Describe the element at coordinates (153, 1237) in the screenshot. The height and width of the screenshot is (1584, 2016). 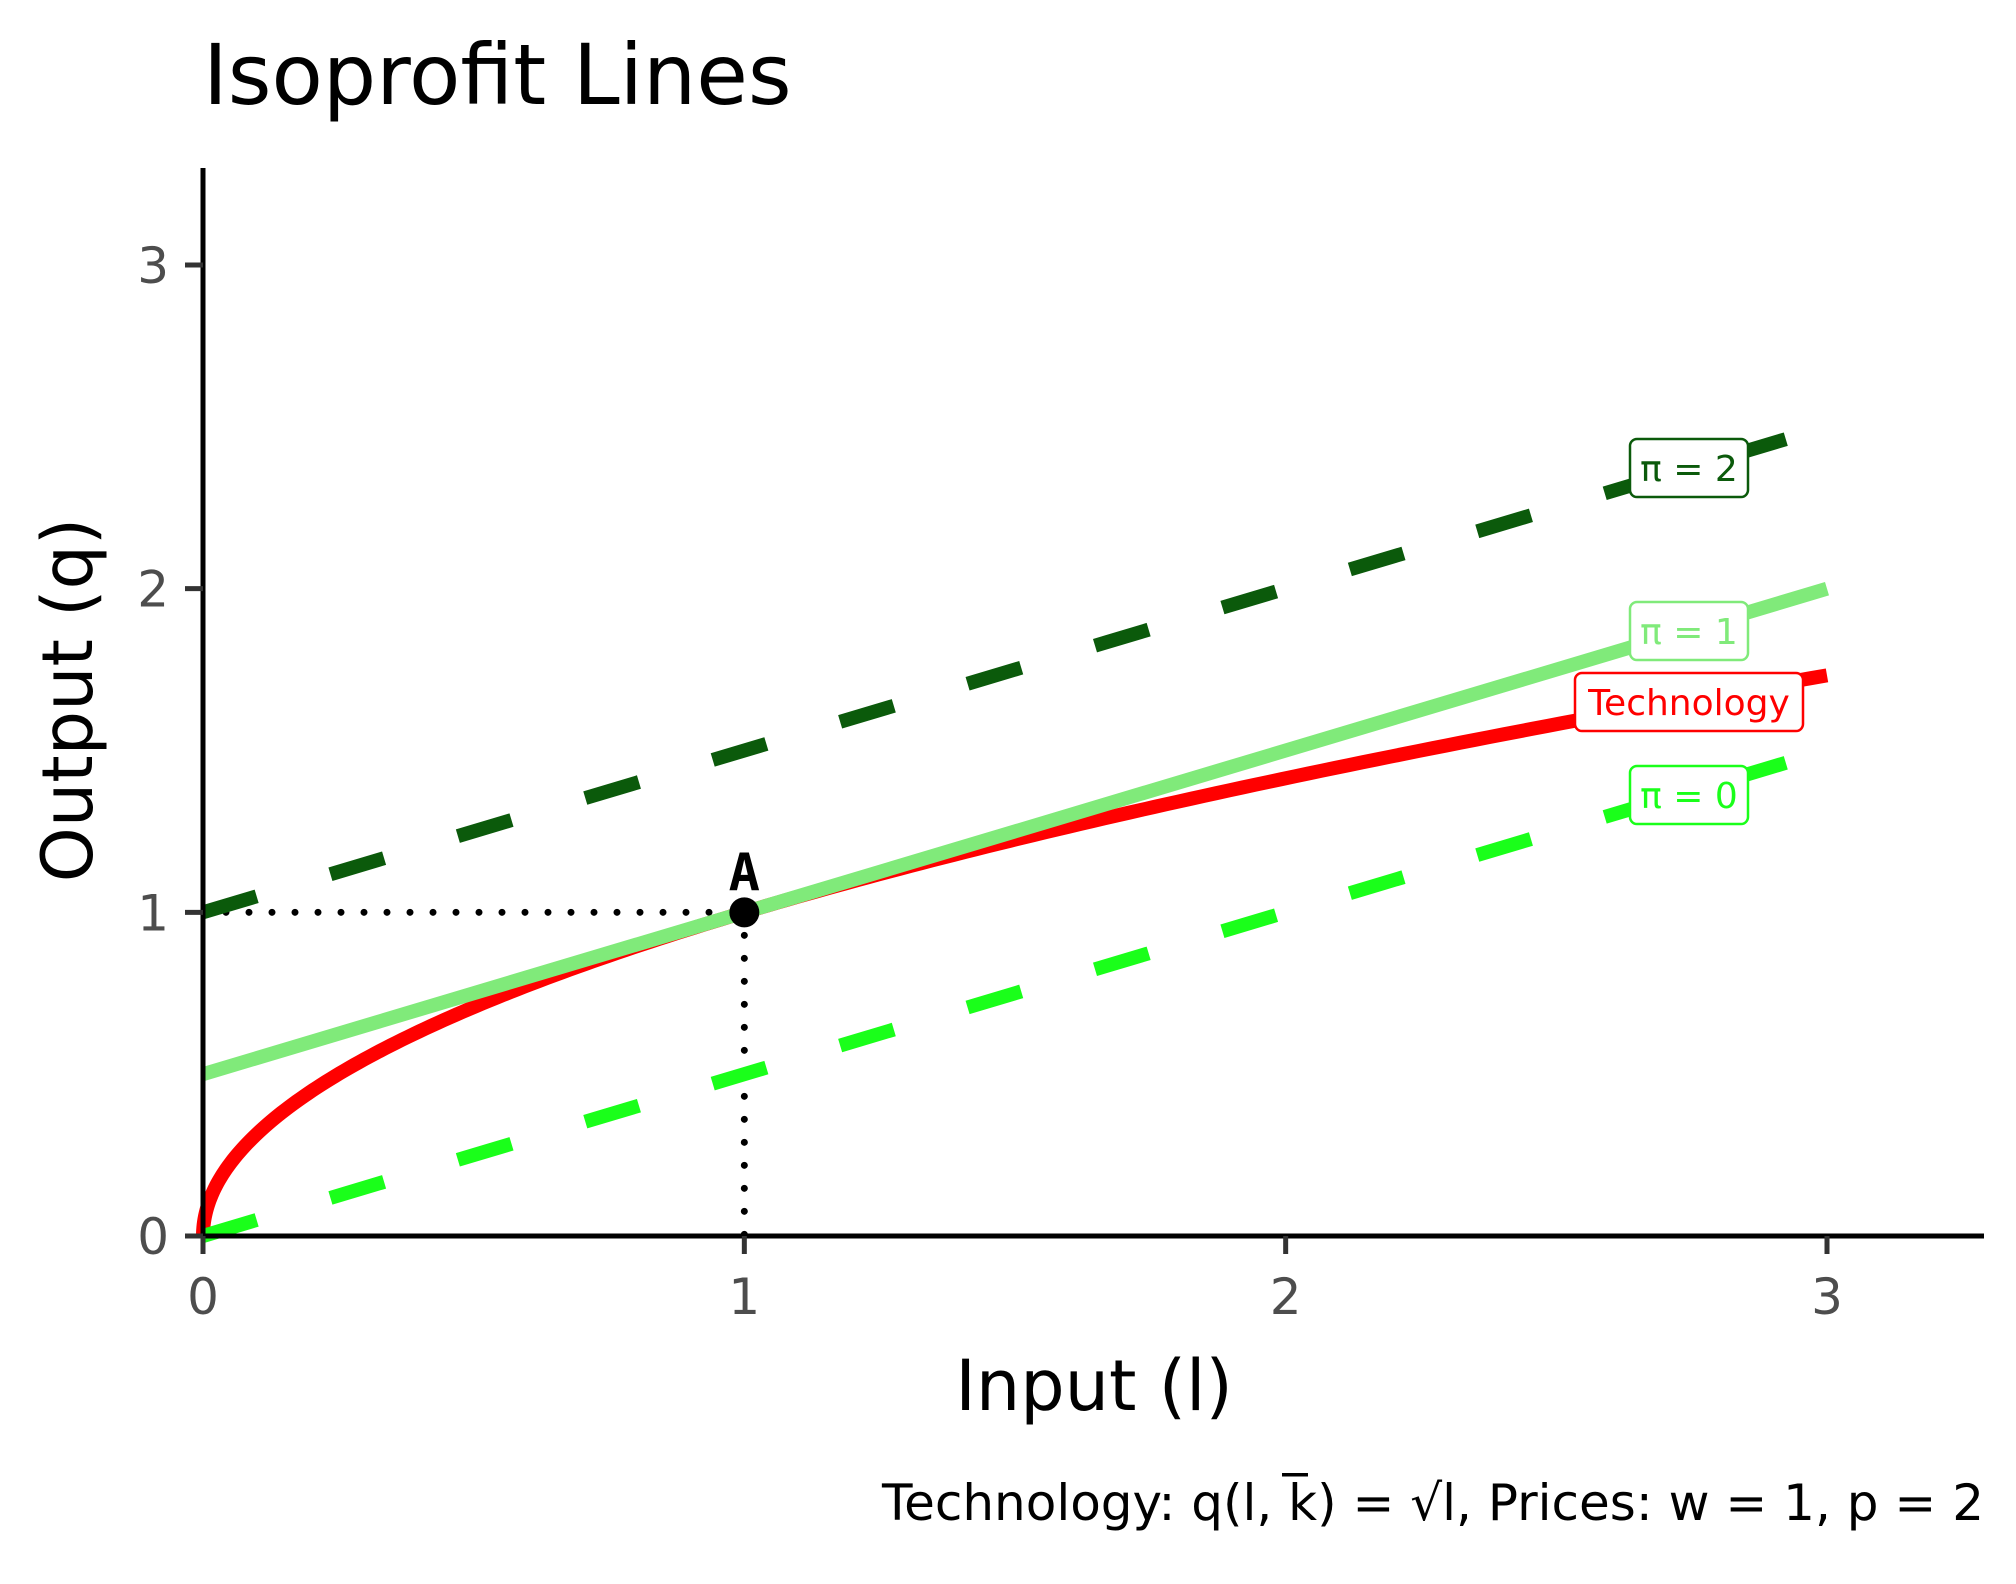
I see `y-tick-label: 0` at that location.